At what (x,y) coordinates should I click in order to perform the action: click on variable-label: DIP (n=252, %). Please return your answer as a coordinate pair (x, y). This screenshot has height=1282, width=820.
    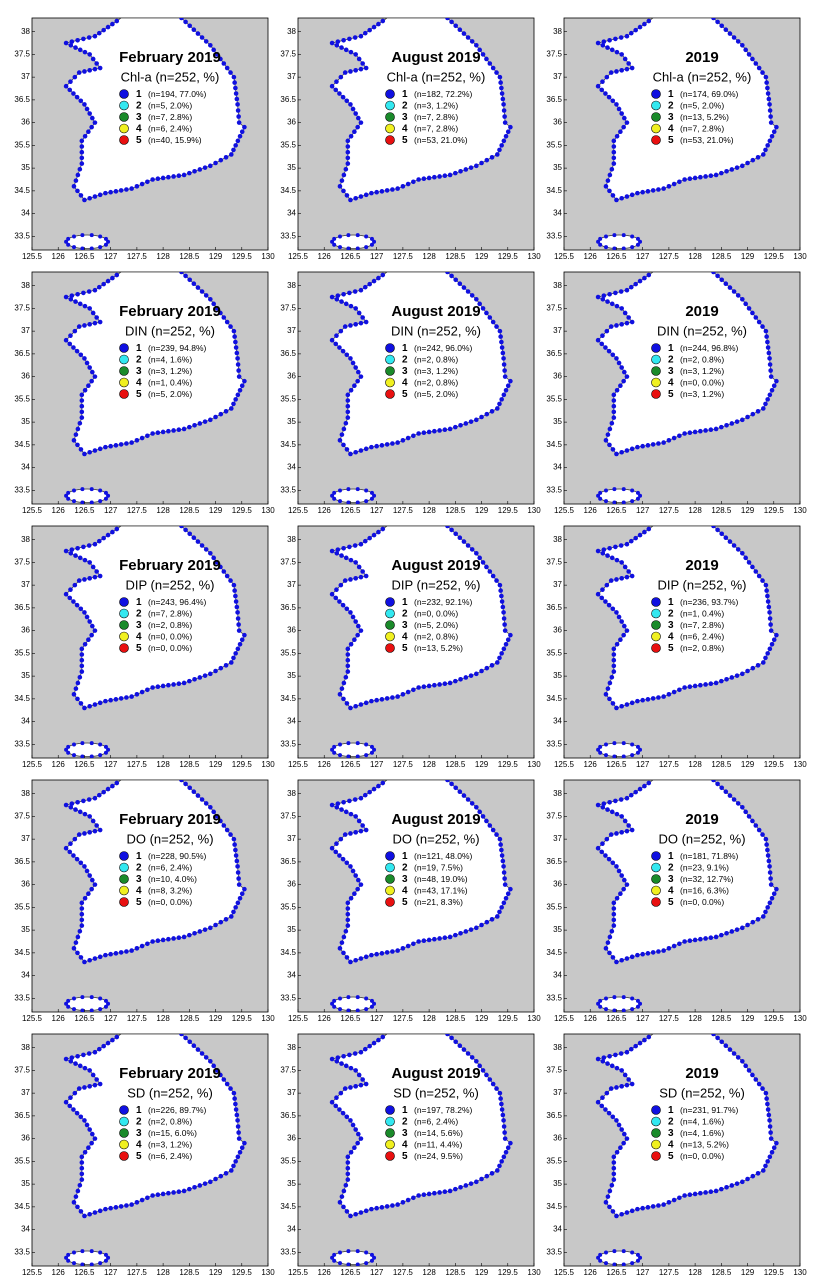
    Looking at the image, I should click on (169, 584).